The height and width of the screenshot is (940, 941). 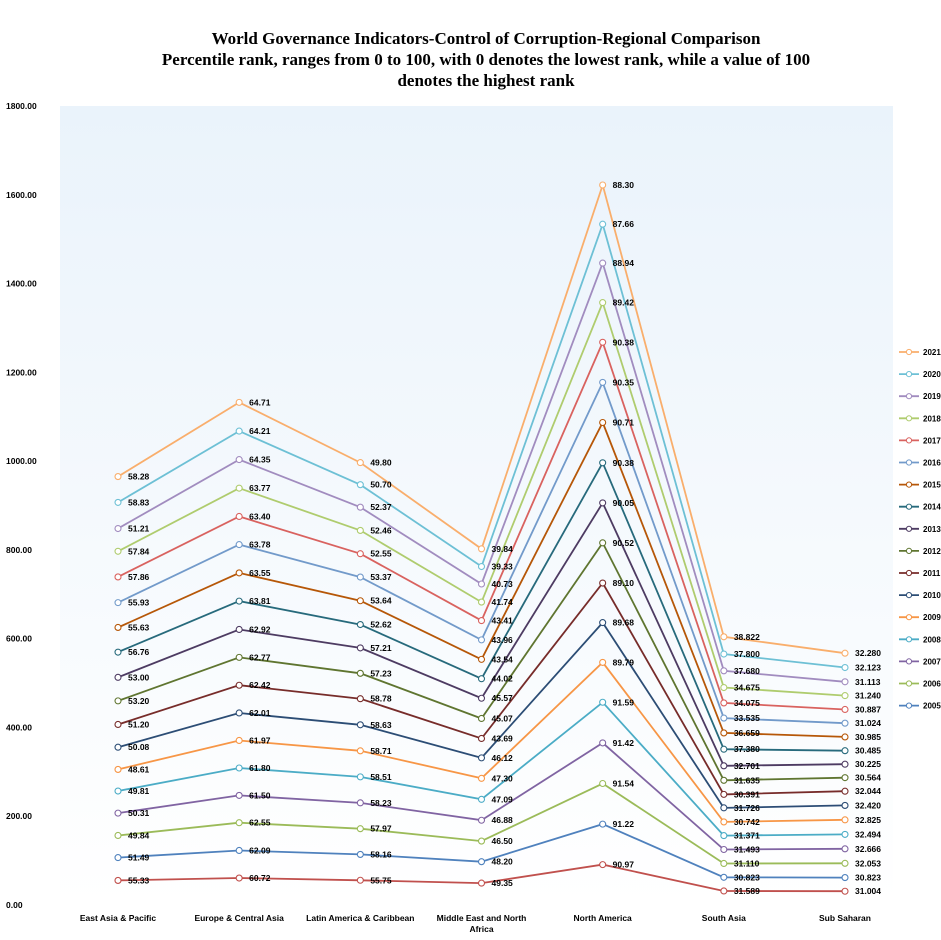 I want to click on data-label-2016: 33.535, so click(x=747, y=718).